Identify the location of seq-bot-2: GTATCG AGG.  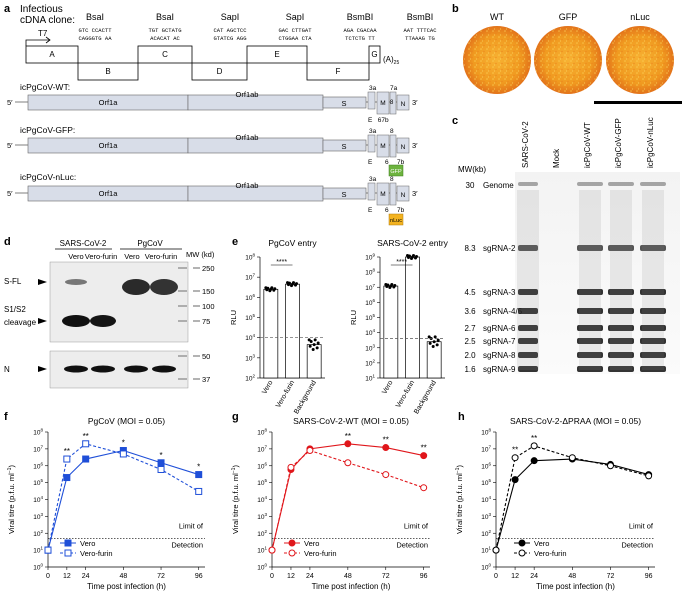
(229, 38).